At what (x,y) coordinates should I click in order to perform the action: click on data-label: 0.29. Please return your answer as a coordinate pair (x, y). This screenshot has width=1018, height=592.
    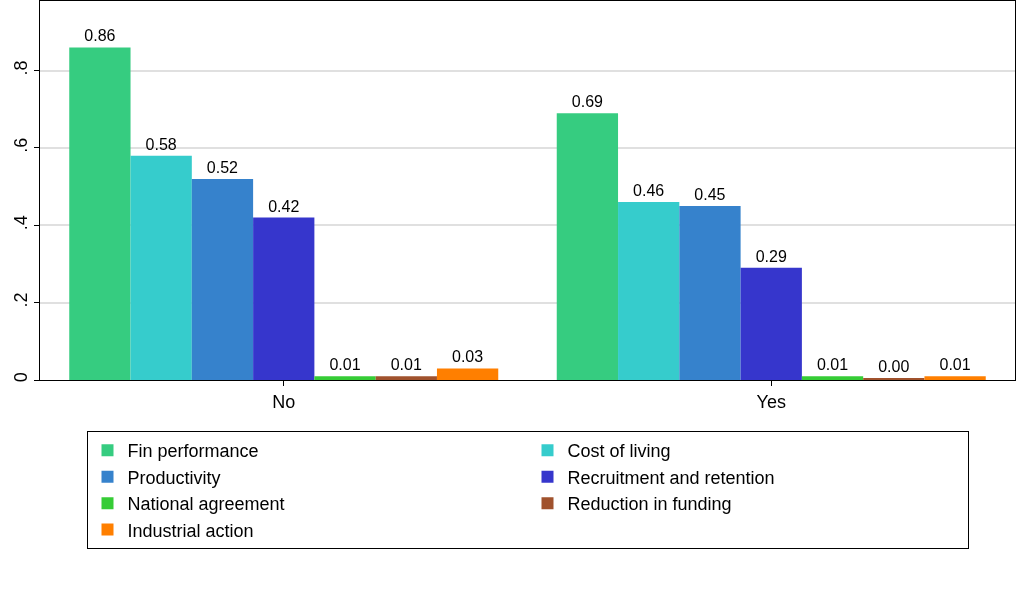
    Looking at the image, I should click on (771, 256).